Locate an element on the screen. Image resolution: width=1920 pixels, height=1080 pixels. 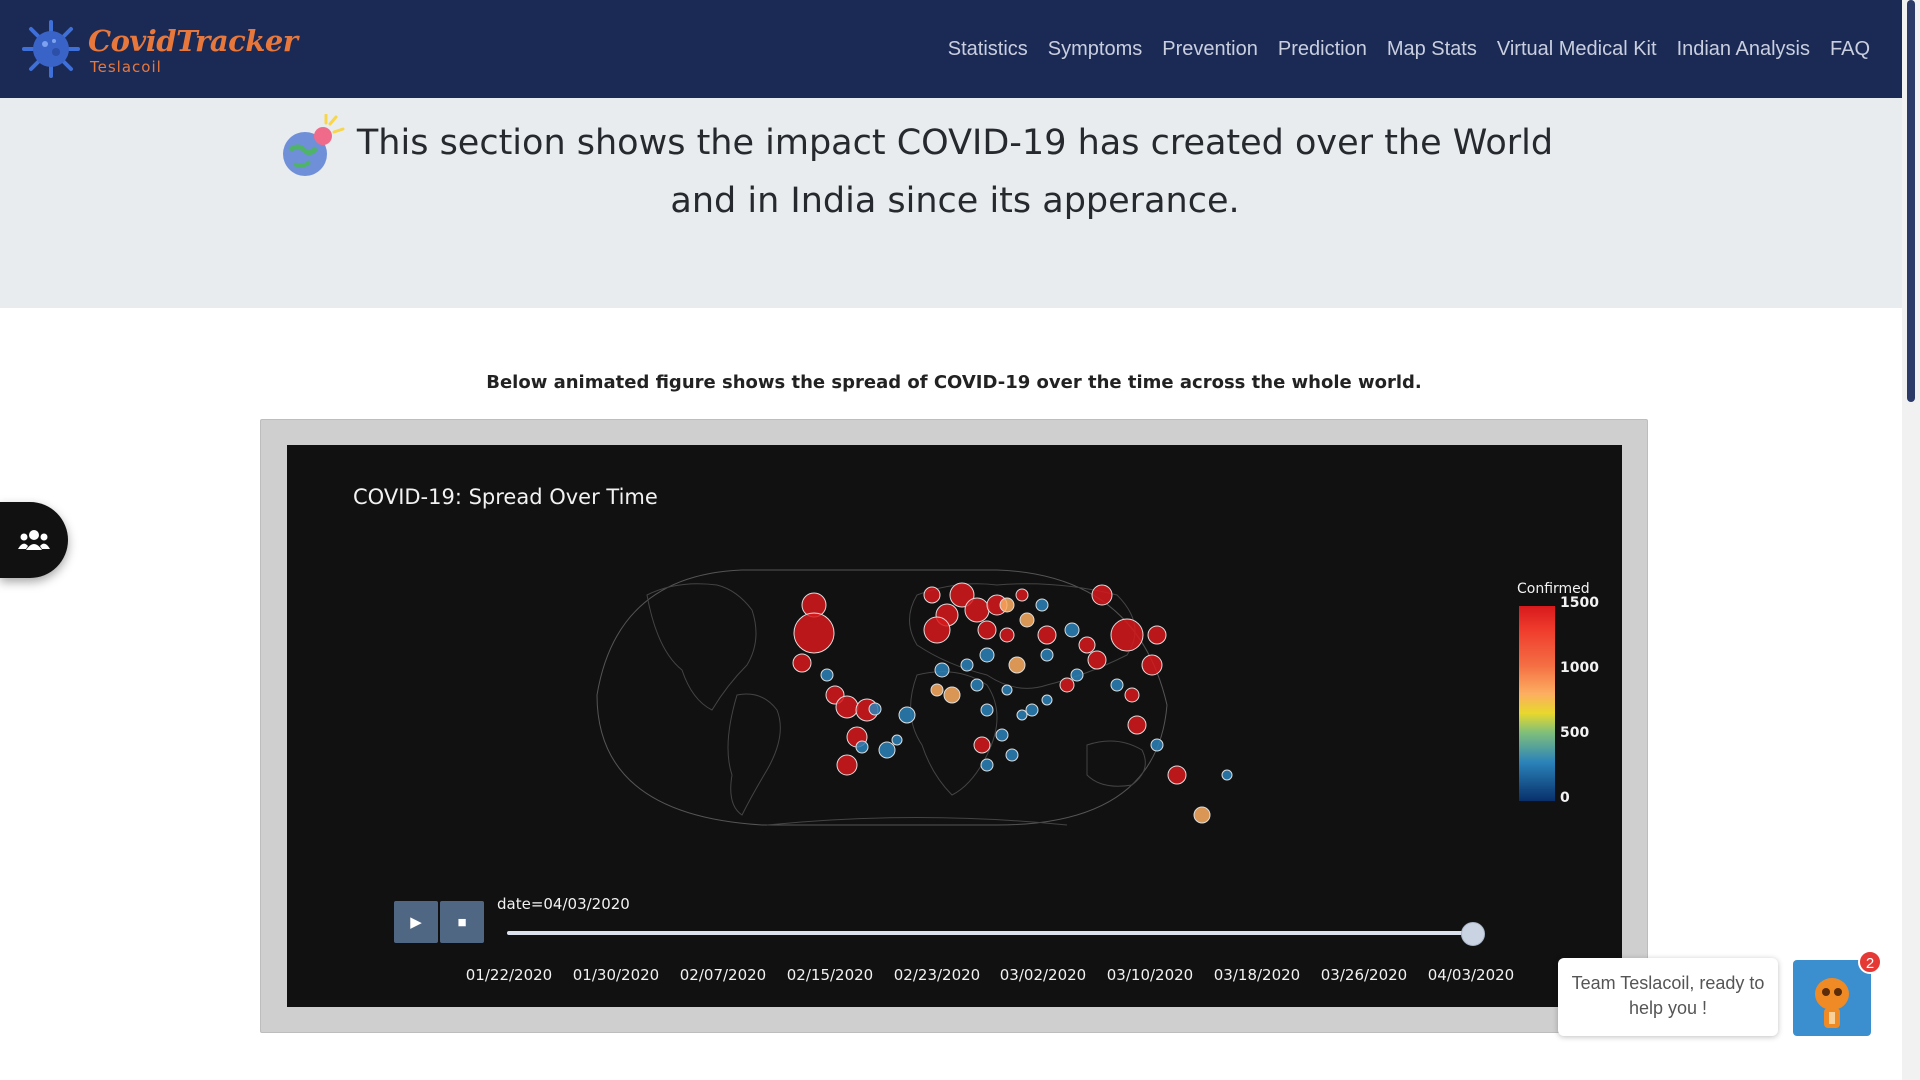
chatbot-launcher is located at coordinates (1832, 998).